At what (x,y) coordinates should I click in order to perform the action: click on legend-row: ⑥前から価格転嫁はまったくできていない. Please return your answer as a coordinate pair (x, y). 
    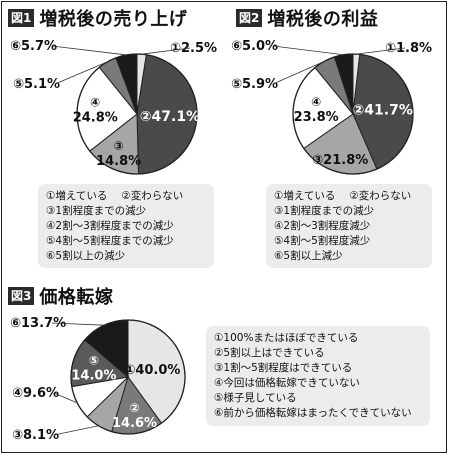
    Looking at the image, I should click on (318, 413).